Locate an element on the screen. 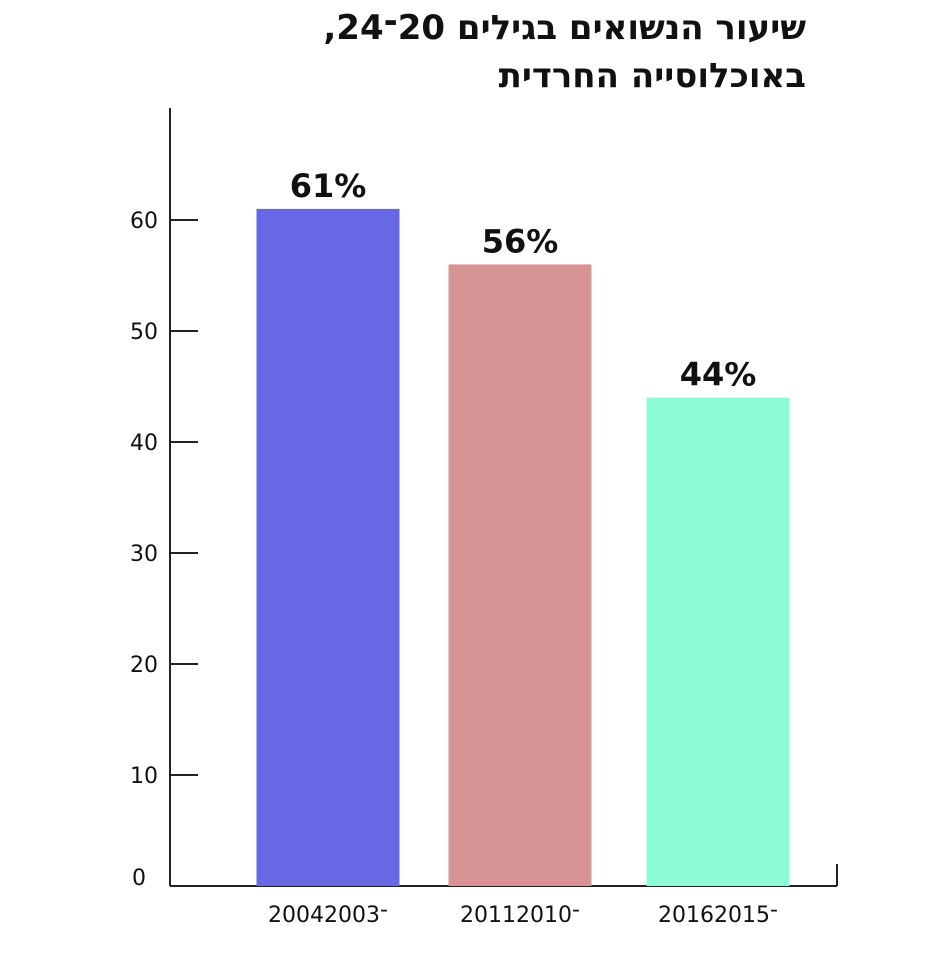  data-label: 44% is located at coordinates (718, 375).